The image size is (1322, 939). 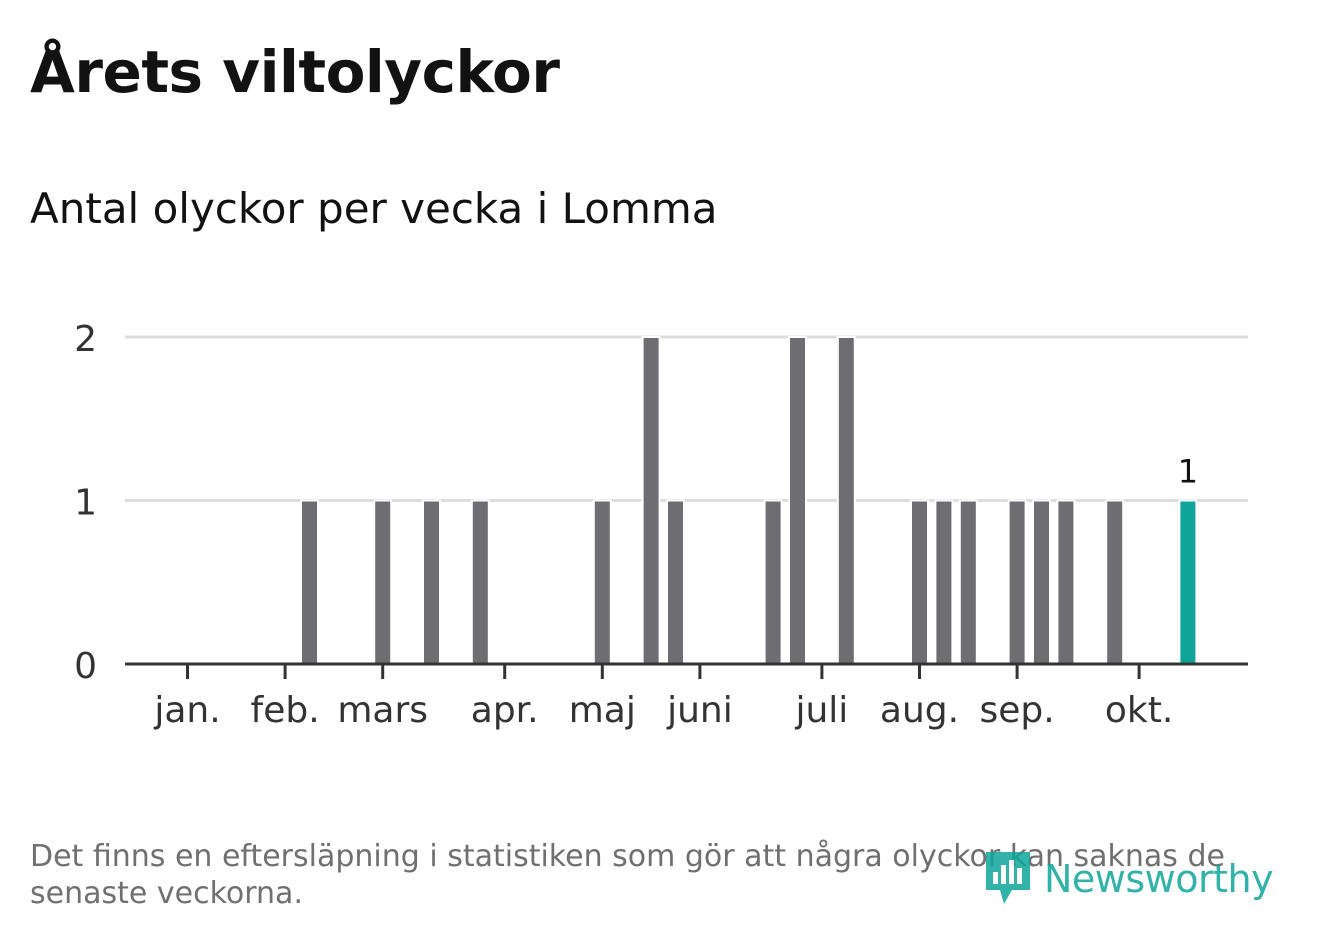 What do you see at coordinates (505, 710) in the screenshot?
I see `x-tick-label: apr.` at bounding box center [505, 710].